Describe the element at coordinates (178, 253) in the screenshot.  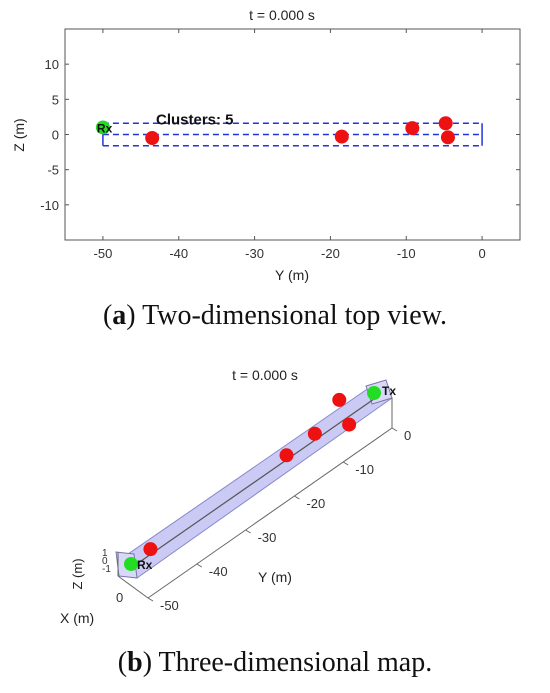
I see `chart-a-xtick-label: -40` at that location.